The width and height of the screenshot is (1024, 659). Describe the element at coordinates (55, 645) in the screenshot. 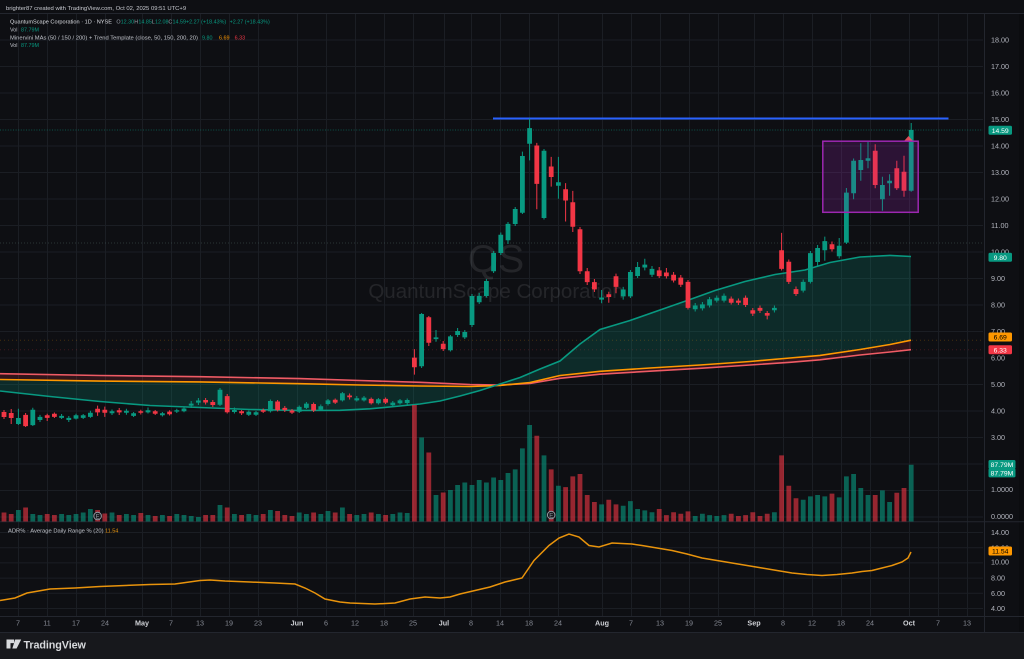

I see `svg-text: TradingView` at that location.